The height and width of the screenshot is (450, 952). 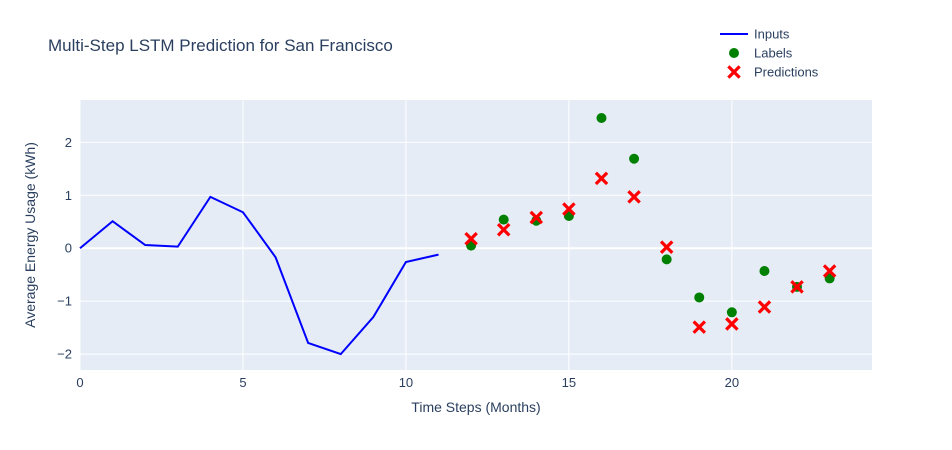 What do you see at coordinates (242, 382) in the screenshot?
I see `x-tick-label: 5` at bounding box center [242, 382].